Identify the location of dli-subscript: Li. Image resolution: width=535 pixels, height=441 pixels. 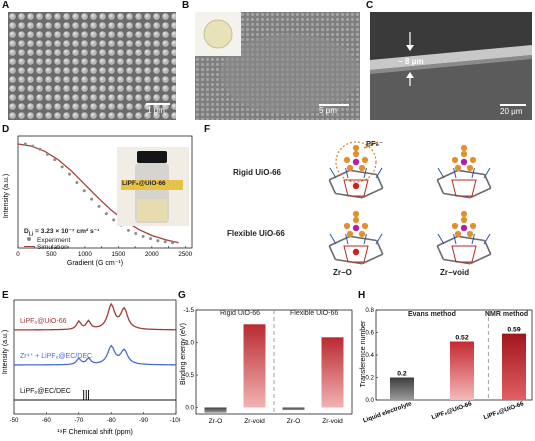
(31, 234).